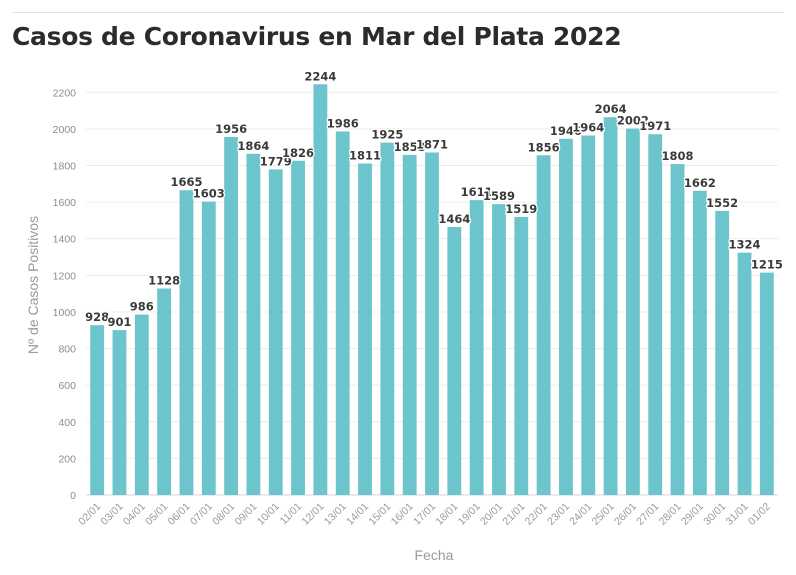 This screenshot has width=796, height=575. What do you see at coordinates (700, 183) in the screenshot?
I see `data-label: 1662` at bounding box center [700, 183].